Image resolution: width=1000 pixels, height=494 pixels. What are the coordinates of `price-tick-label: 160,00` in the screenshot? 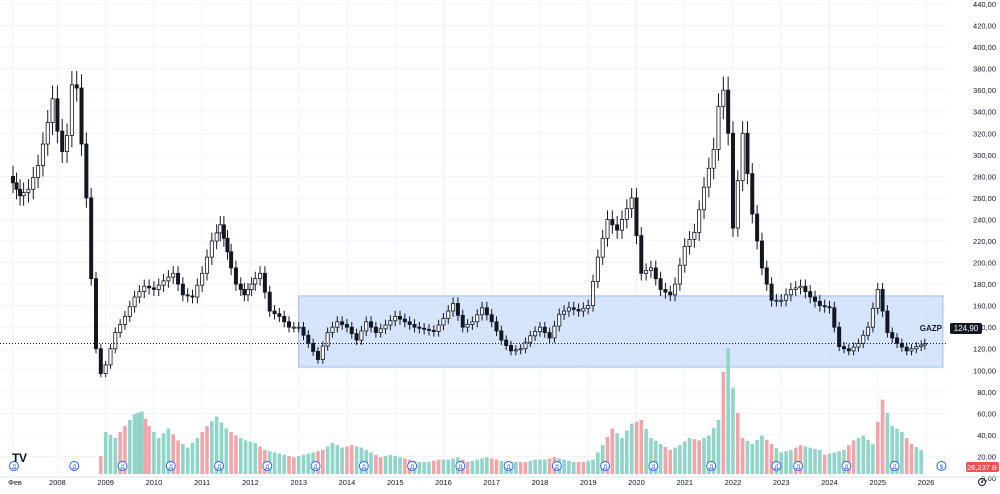 It's located at (984, 306).